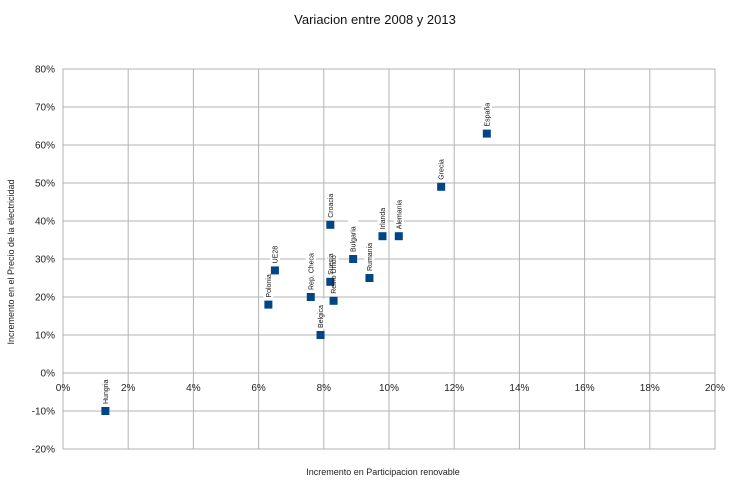 The width and height of the screenshot is (750, 491). I want to click on x-axis-title: Incremento en Participacion renovable, so click(383, 472).